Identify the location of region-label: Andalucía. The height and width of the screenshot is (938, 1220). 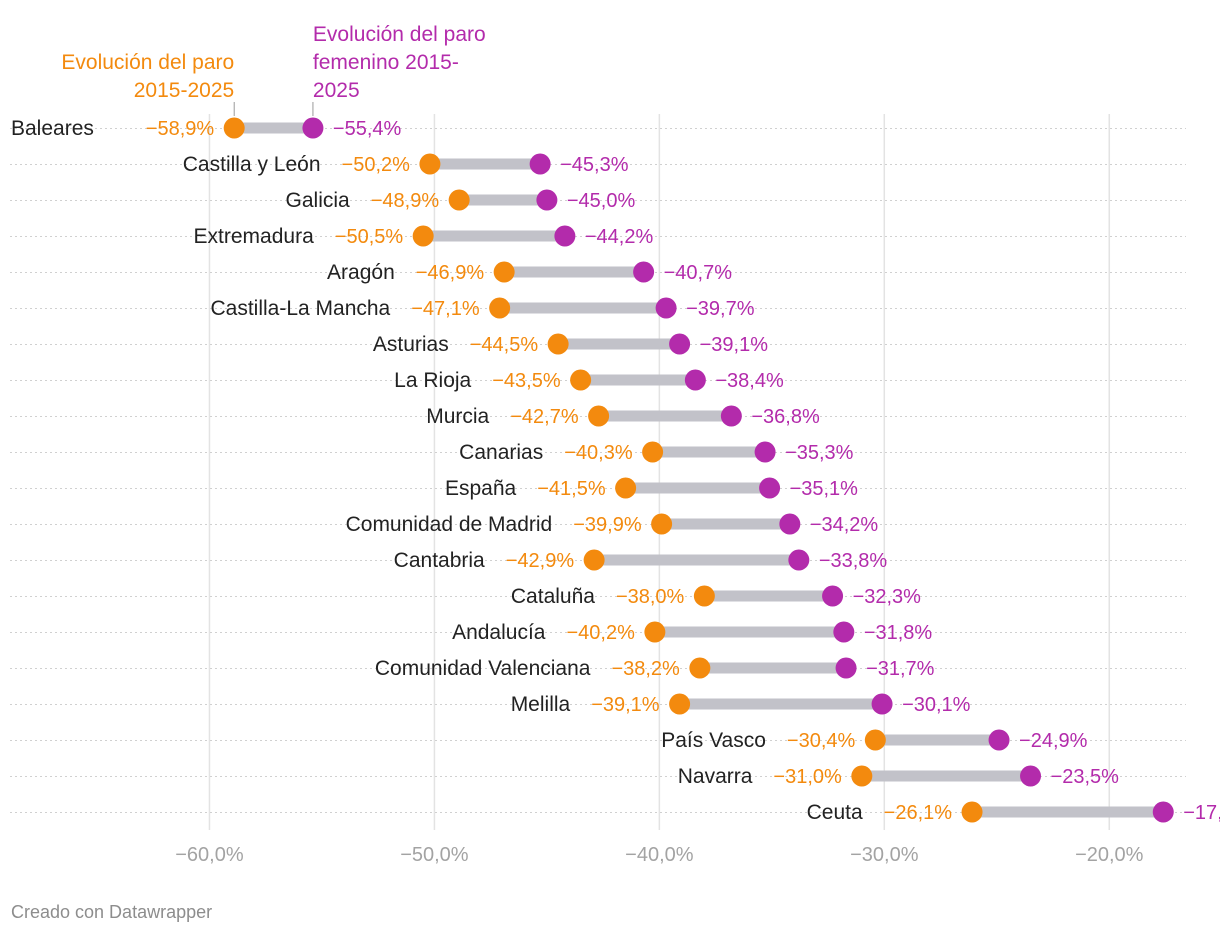
(499, 632).